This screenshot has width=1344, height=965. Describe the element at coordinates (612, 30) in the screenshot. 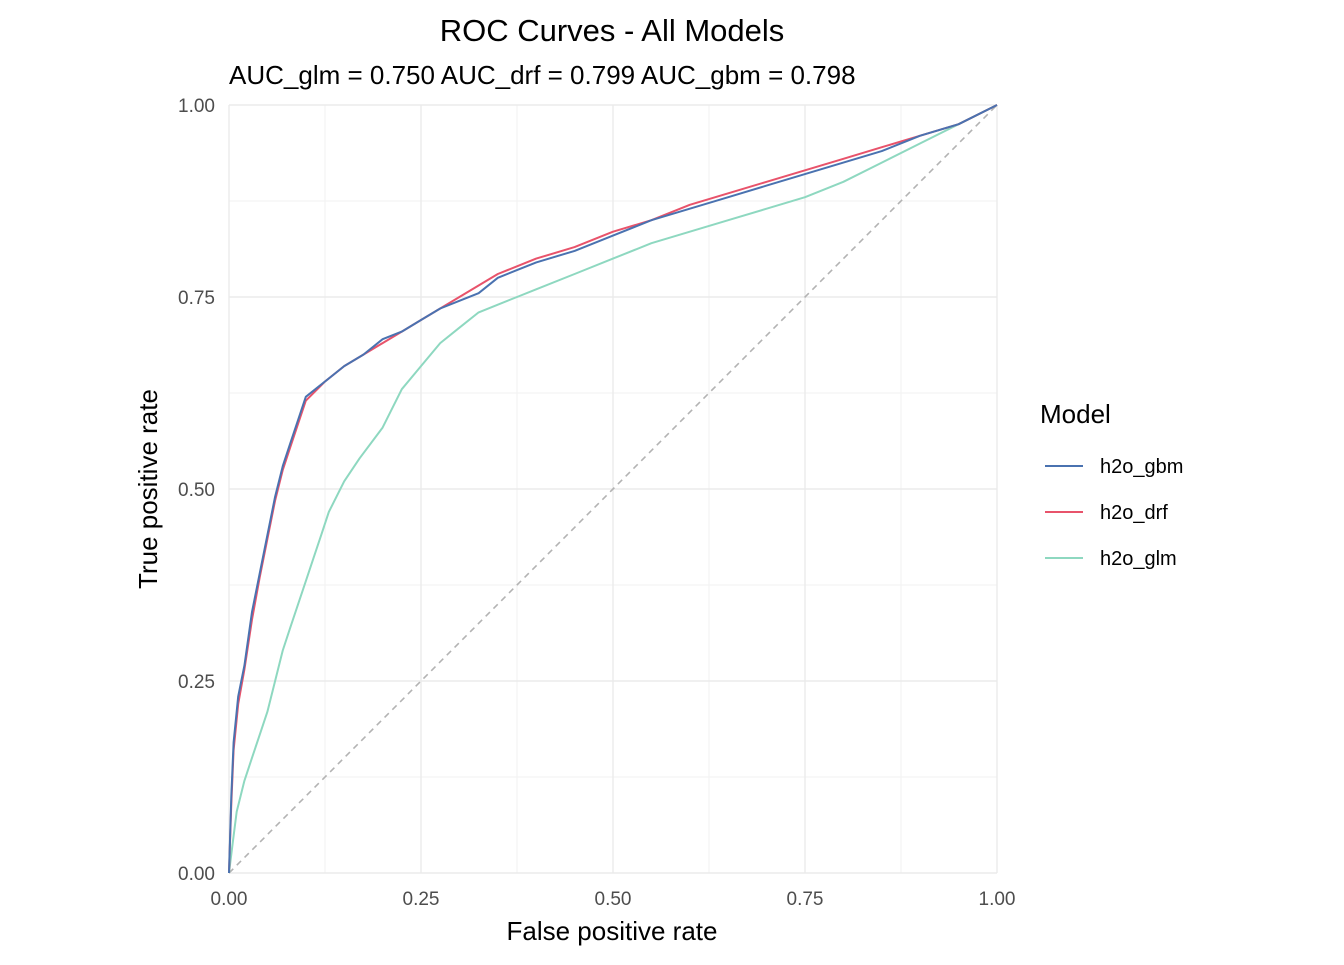

I see `chart-title: ROC Curves - All Models` at that location.